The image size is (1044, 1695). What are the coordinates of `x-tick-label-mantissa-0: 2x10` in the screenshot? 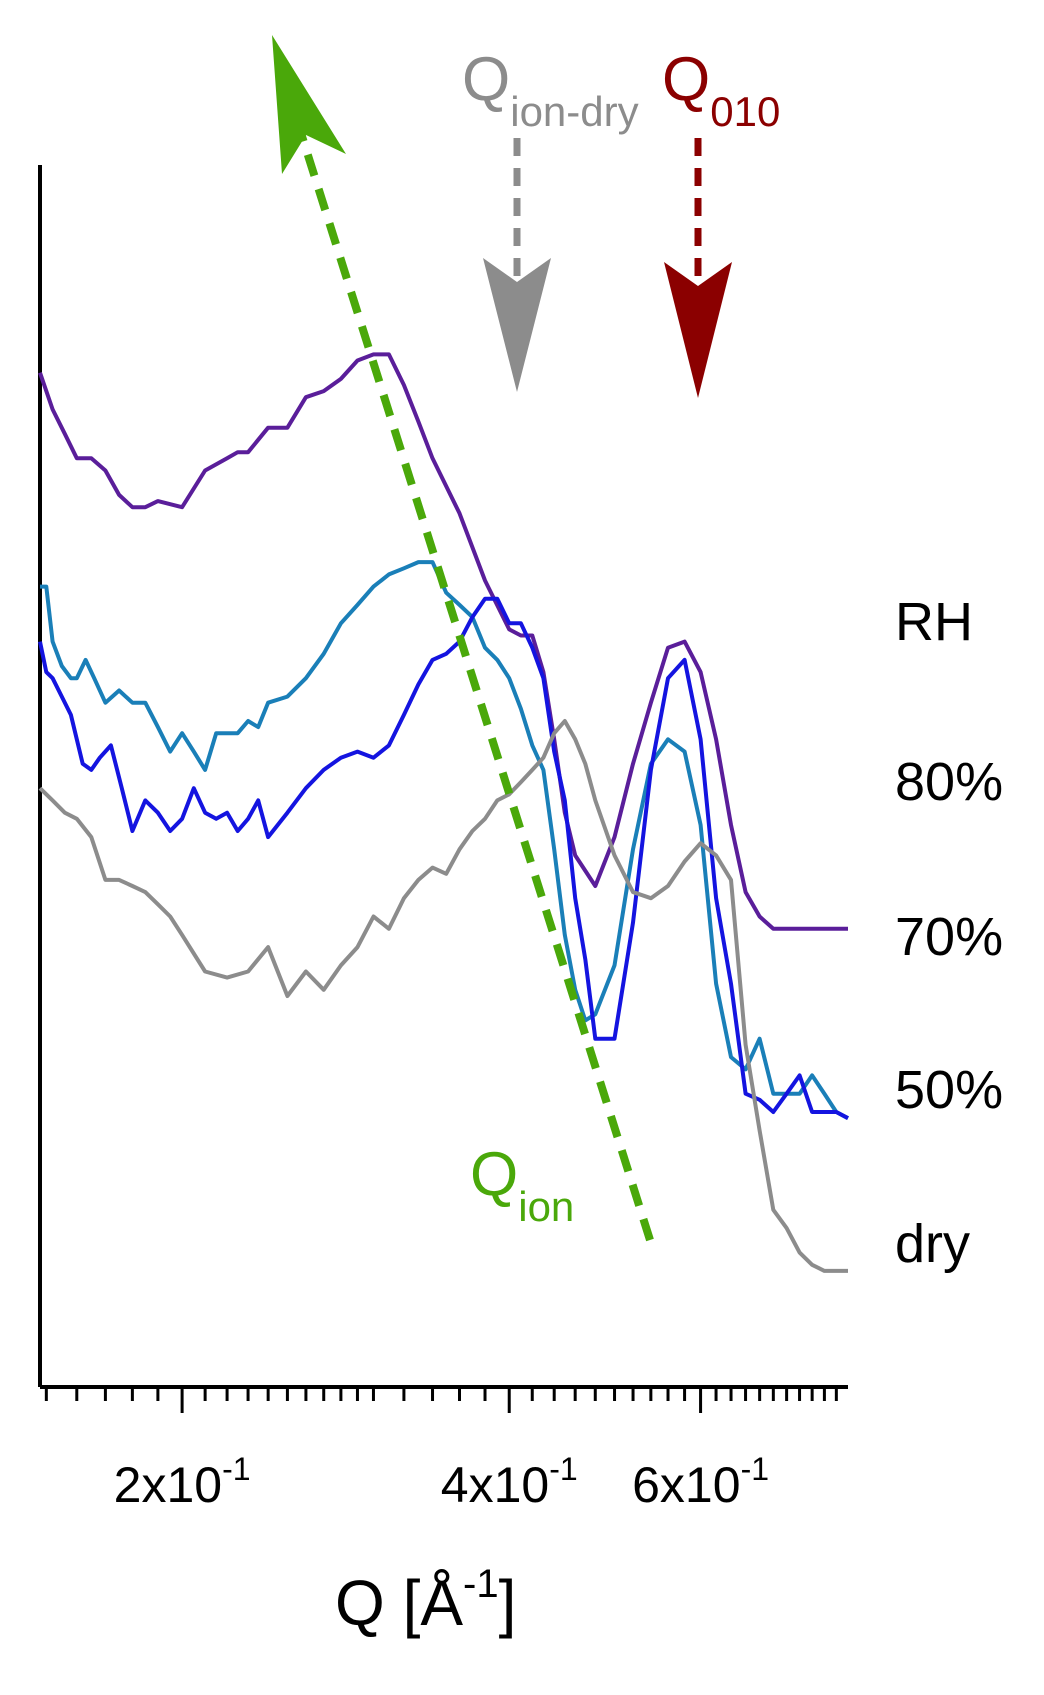 It's located at (168, 1485).